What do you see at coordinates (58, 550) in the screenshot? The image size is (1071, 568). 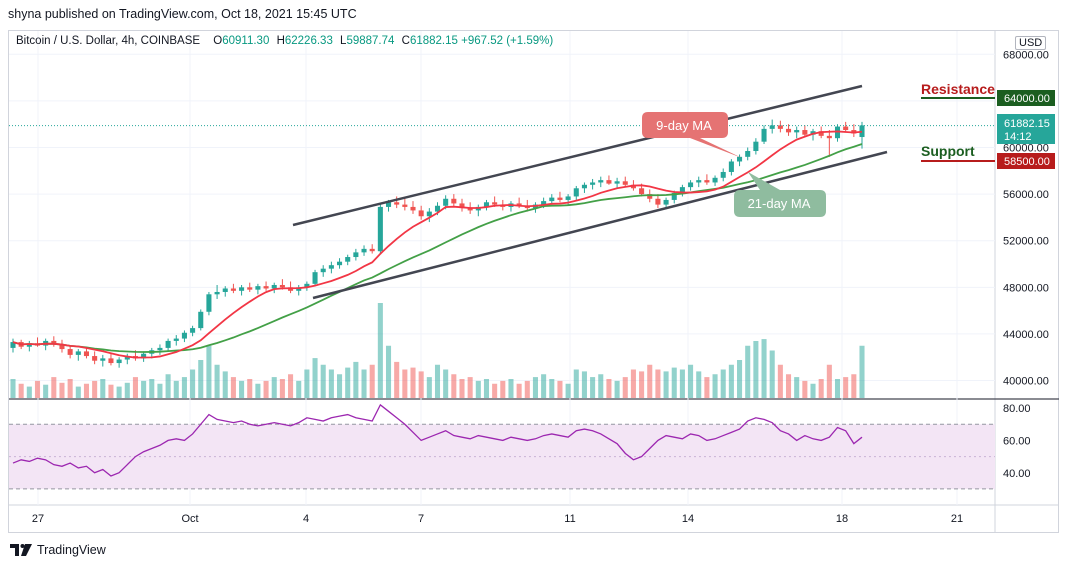 I see `footer: TradingView` at bounding box center [58, 550].